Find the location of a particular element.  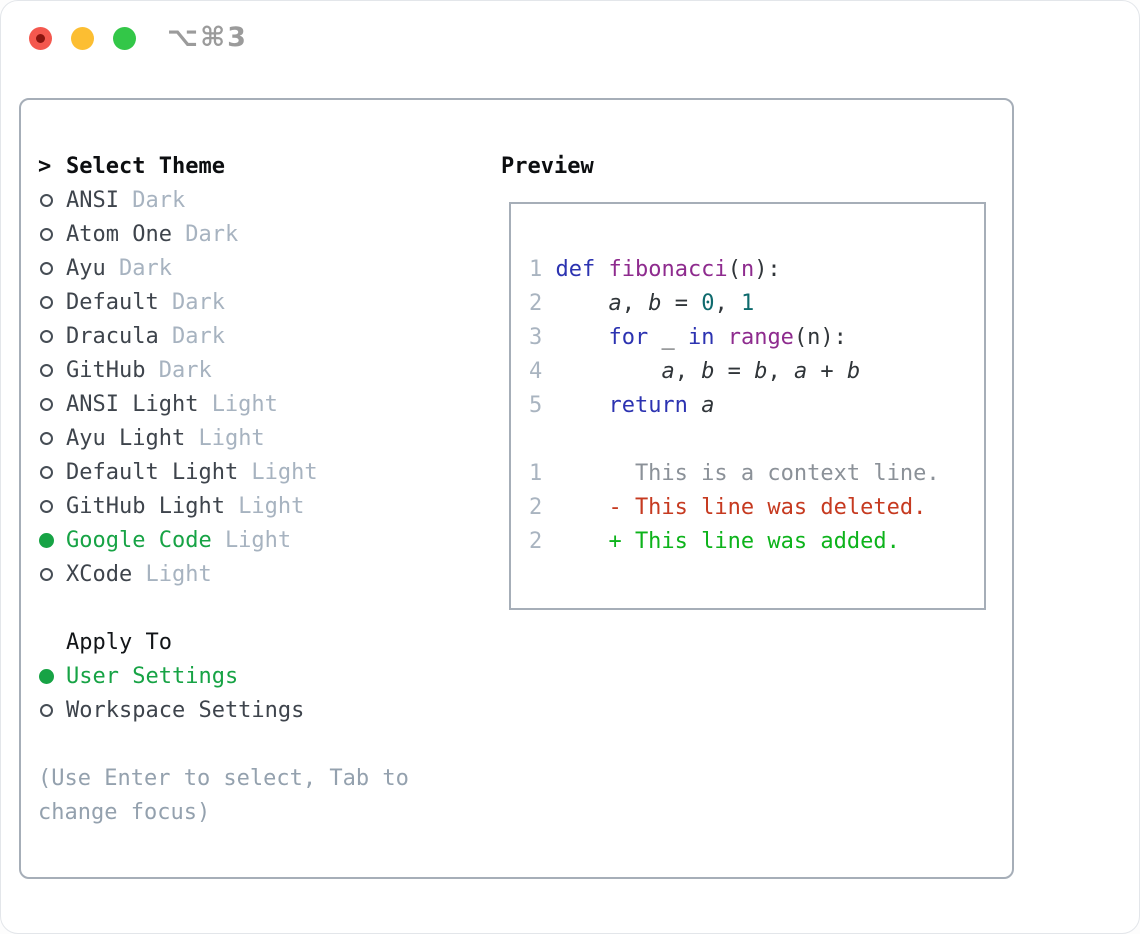

traffic-lights is located at coordinates (82, 38).